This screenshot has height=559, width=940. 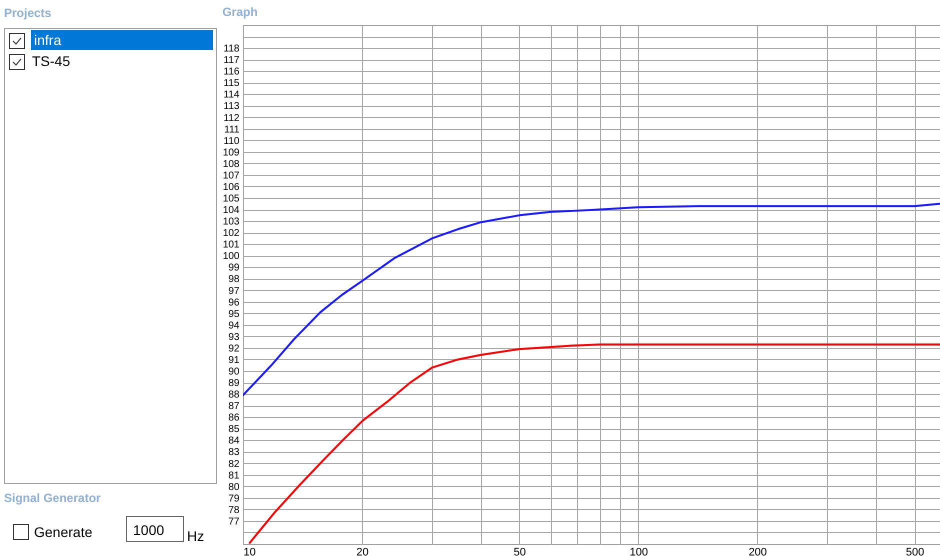 What do you see at coordinates (231, 245) in the screenshot?
I see `y-tick-label: 101` at bounding box center [231, 245].